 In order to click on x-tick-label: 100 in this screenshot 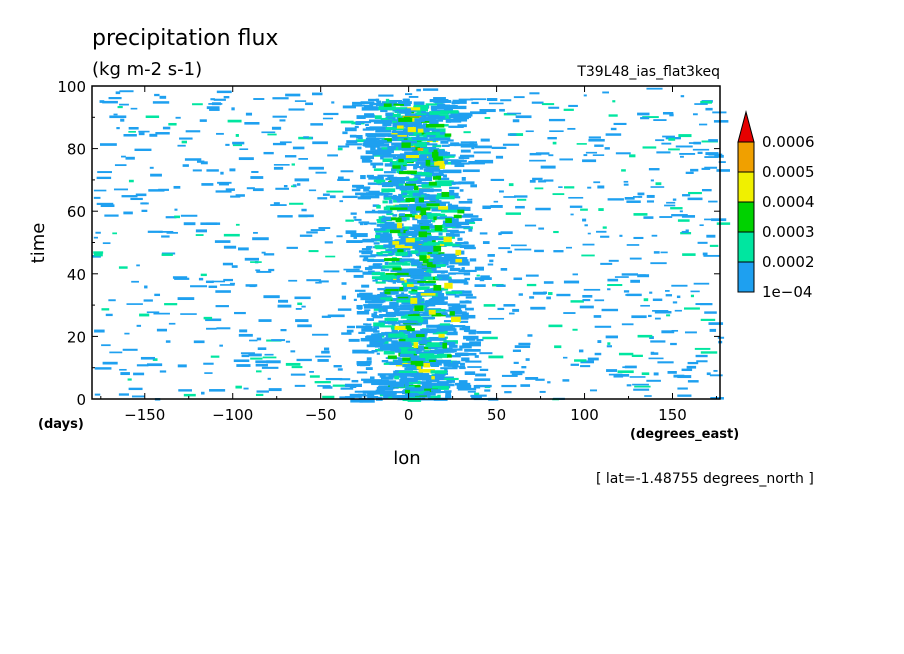, I will do `click(584, 415)`.